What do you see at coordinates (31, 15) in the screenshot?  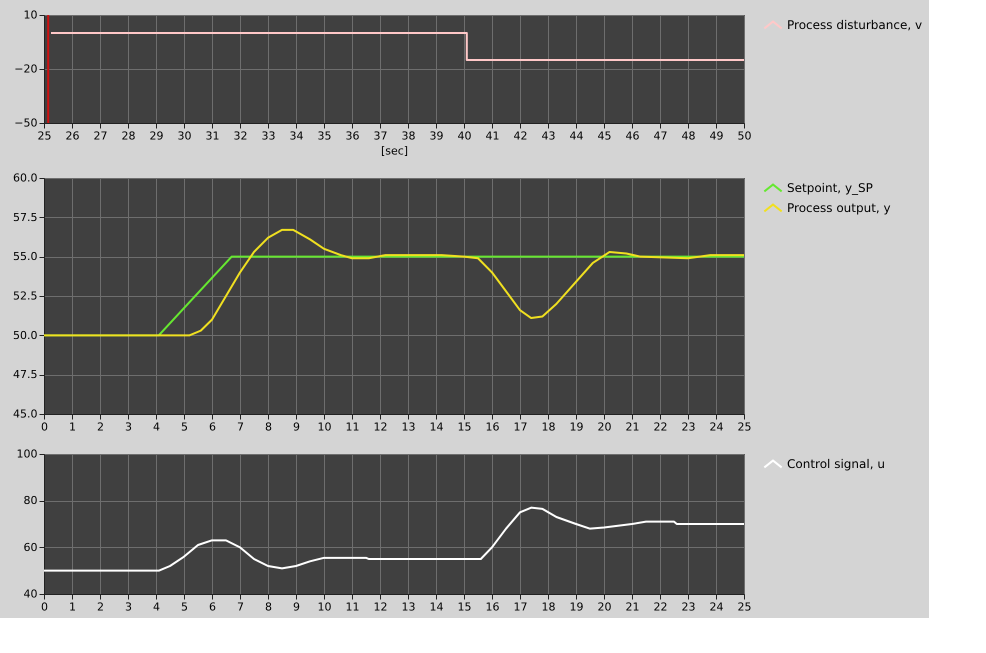 I see `y-tick-label: 10` at bounding box center [31, 15].